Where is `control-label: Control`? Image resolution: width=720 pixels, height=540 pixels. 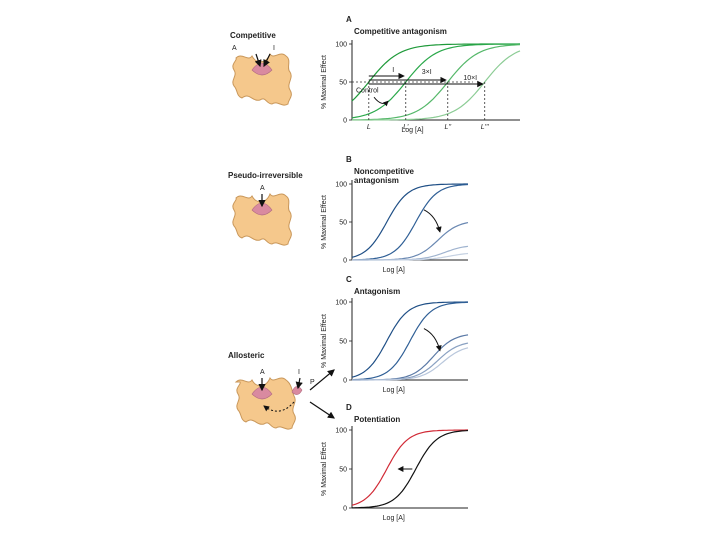 control-label: Control is located at coordinates (367, 91).